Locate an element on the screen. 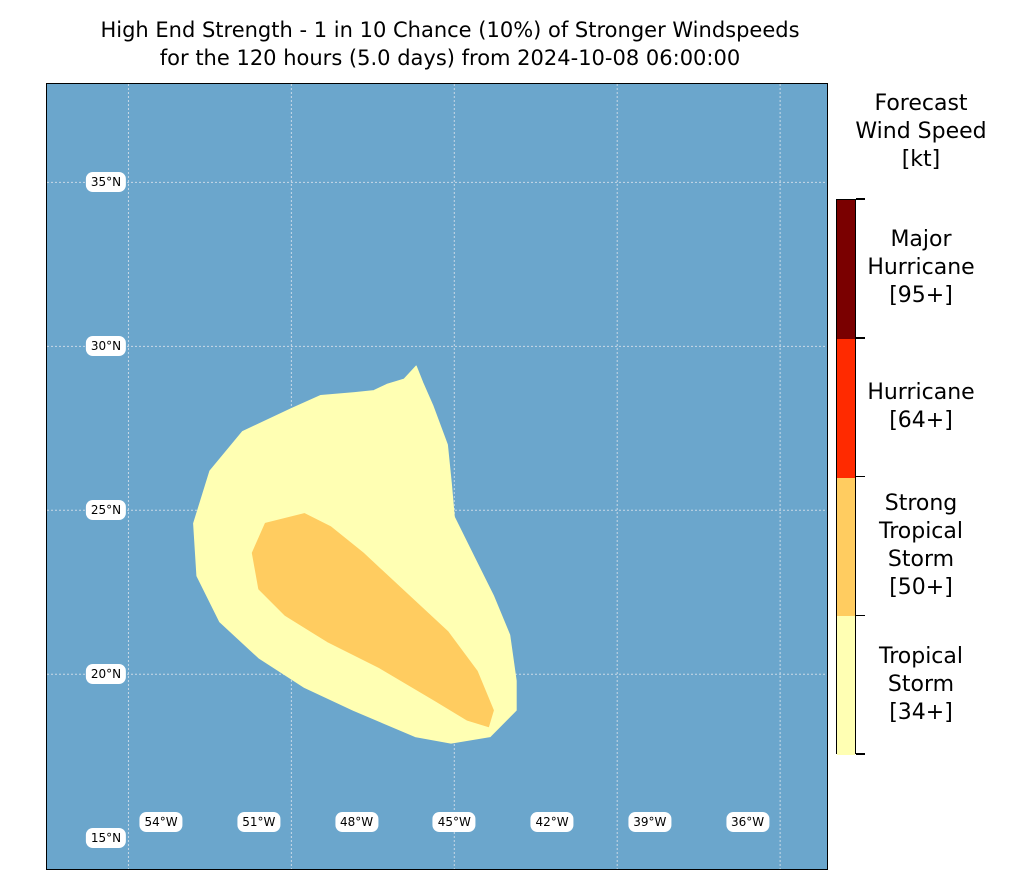  longitude-label: 39°W is located at coordinates (650, 822).